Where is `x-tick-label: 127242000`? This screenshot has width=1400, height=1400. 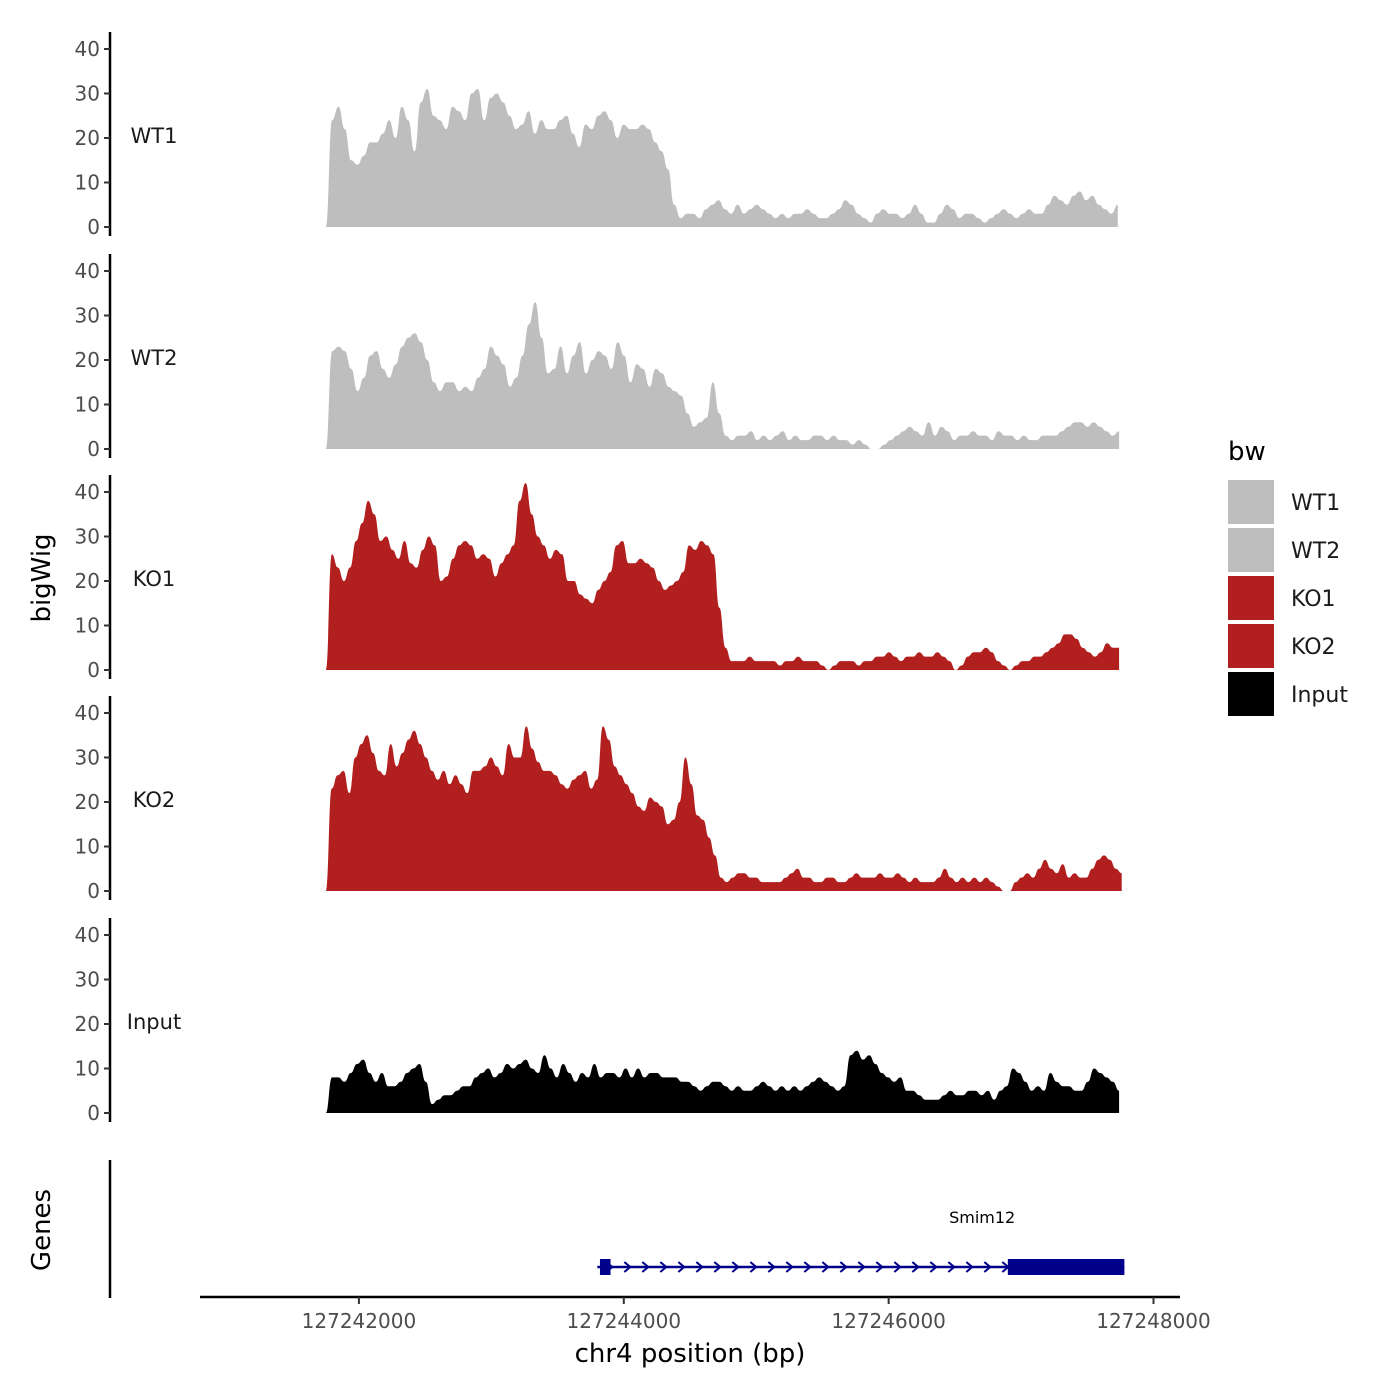
x-tick-label: 127242000 is located at coordinates (359, 1321).